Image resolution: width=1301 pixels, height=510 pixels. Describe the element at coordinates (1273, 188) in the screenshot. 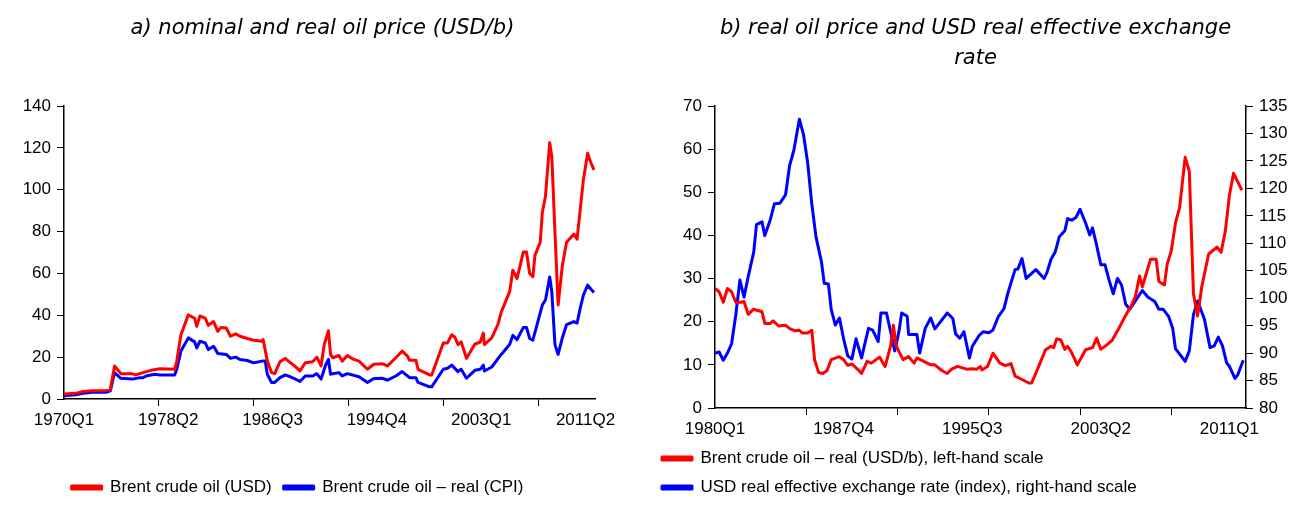

I see `y2-tick-label: 120` at that location.